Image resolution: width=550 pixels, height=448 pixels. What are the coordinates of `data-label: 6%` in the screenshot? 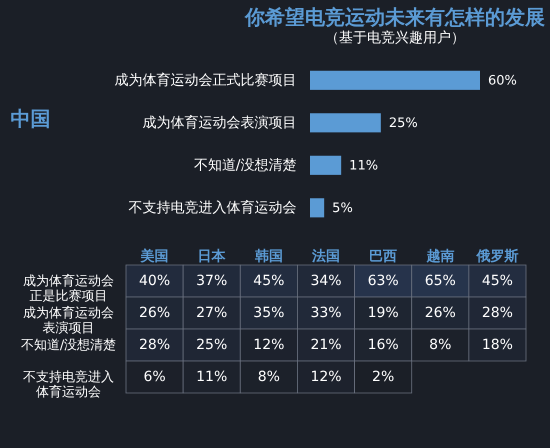 It's located at (154, 377).